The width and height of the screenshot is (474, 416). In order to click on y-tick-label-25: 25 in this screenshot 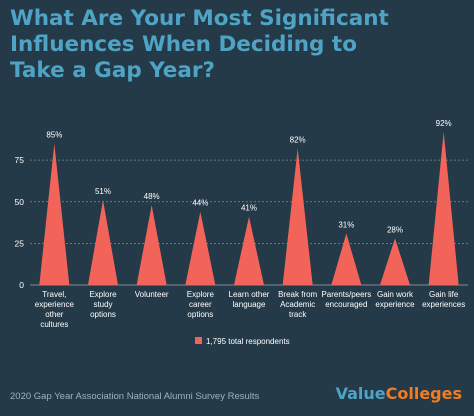, I will do `click(20, 243)`.